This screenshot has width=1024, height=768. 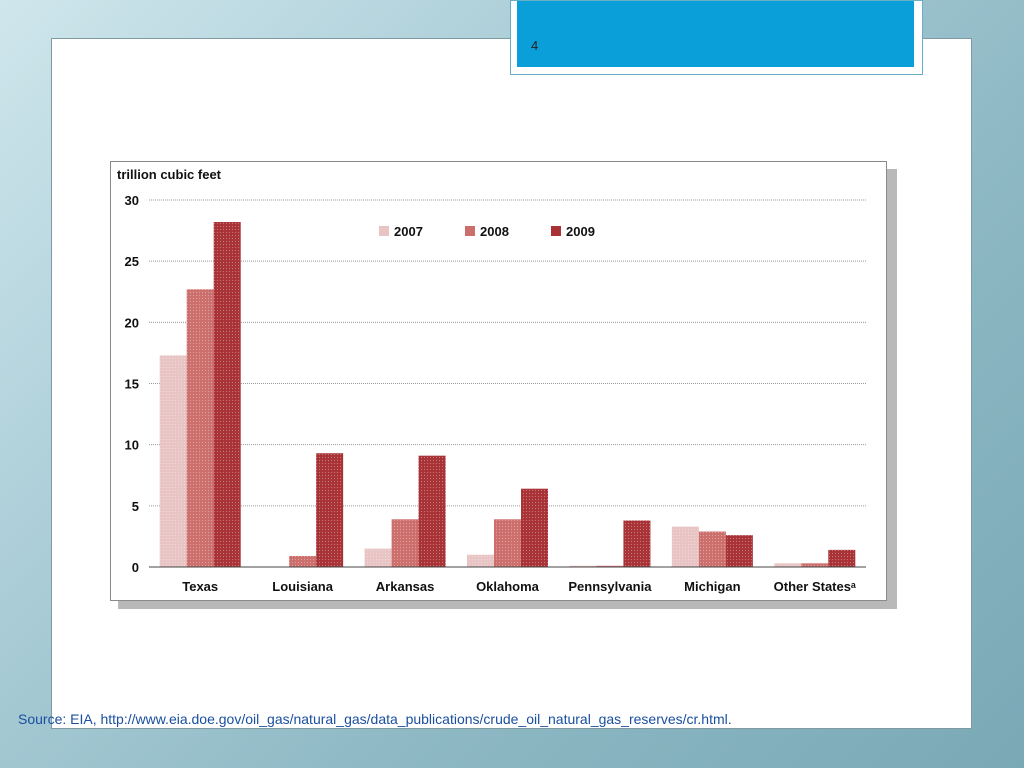 What do you see at coordinates (535, 45) in the screenshot?
I see `page-number: 4` at bounding box center [535, 45].